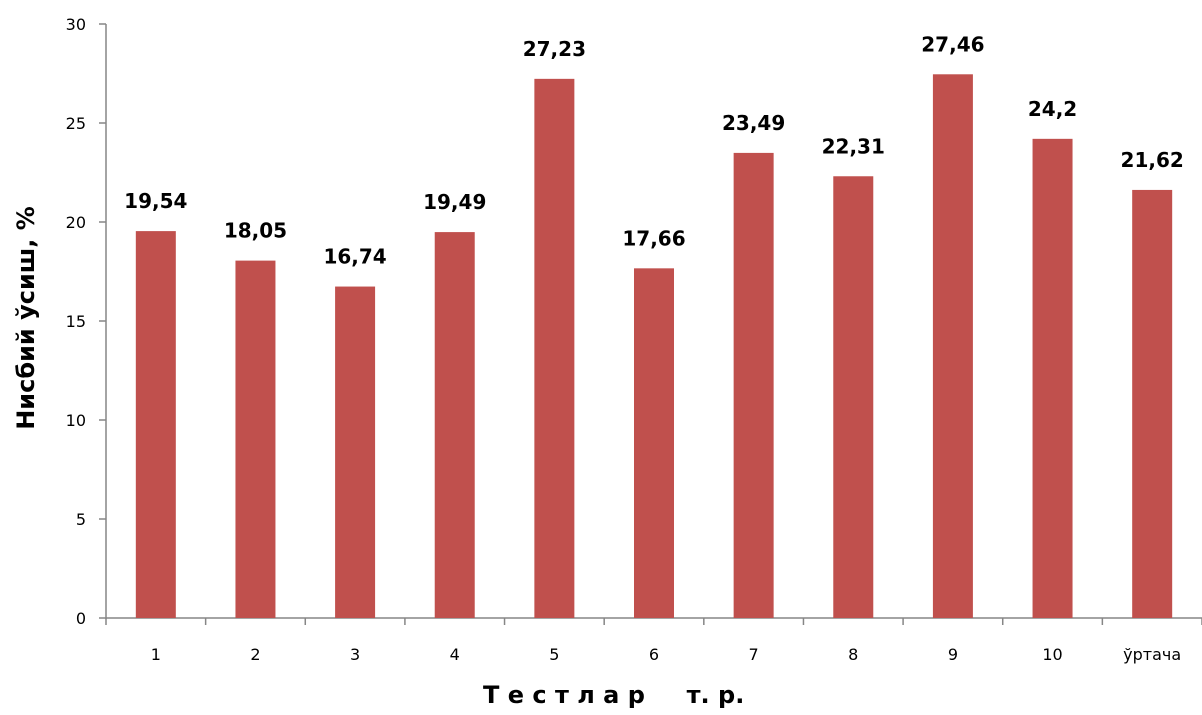  I want to click on x-tick-label: 9, so click(953, 654).